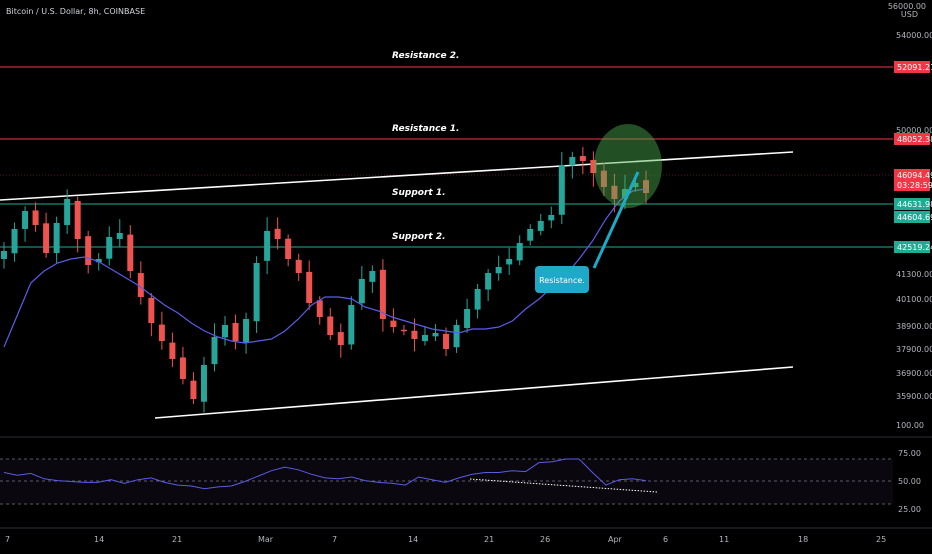 The width and height of the screenshot is (932, 554). I want to click on resistance-2-label: Resistance 2., so click(425, 56).